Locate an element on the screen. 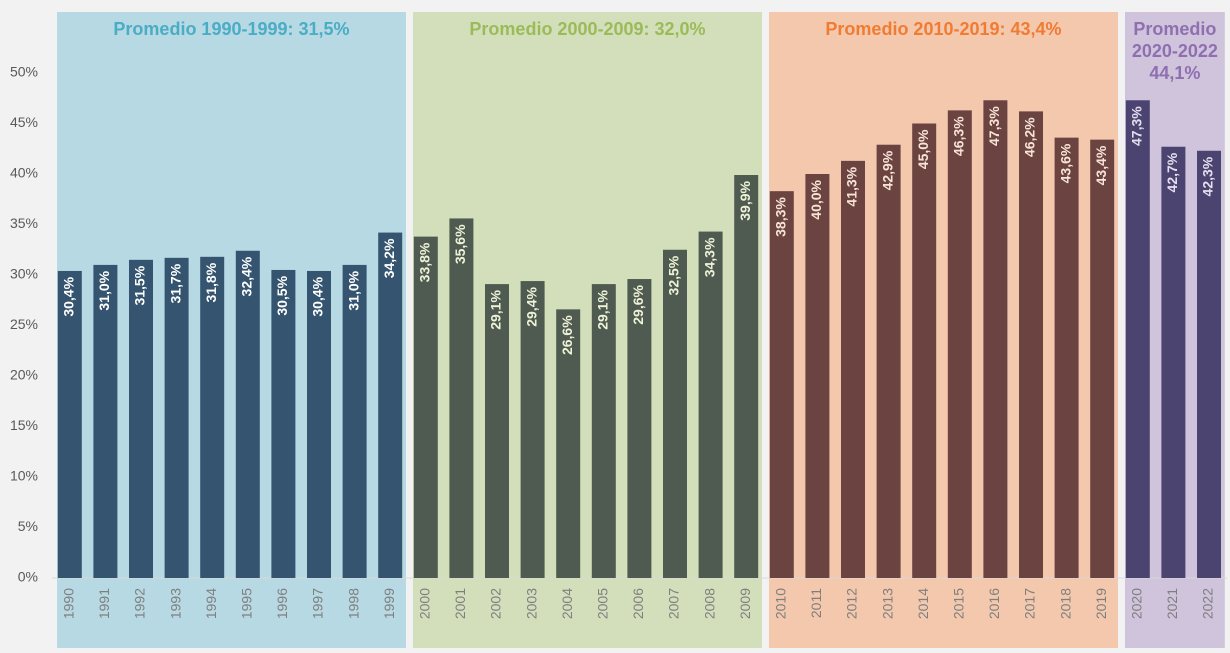  y-tick-label: 25% is located at coordinates (24, 324).